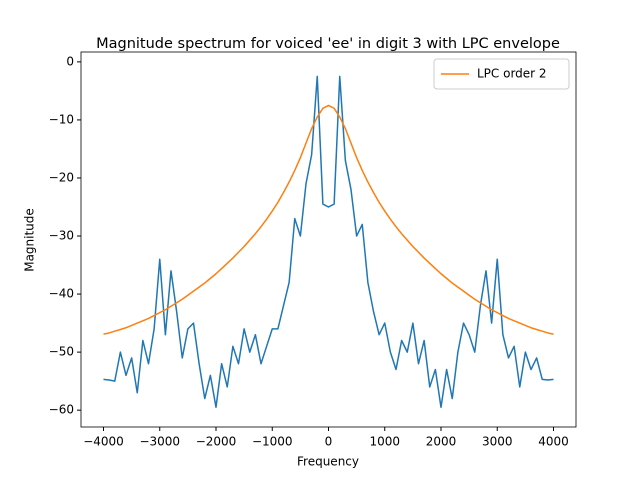  I want to click on legend-box, so click(501, 74).